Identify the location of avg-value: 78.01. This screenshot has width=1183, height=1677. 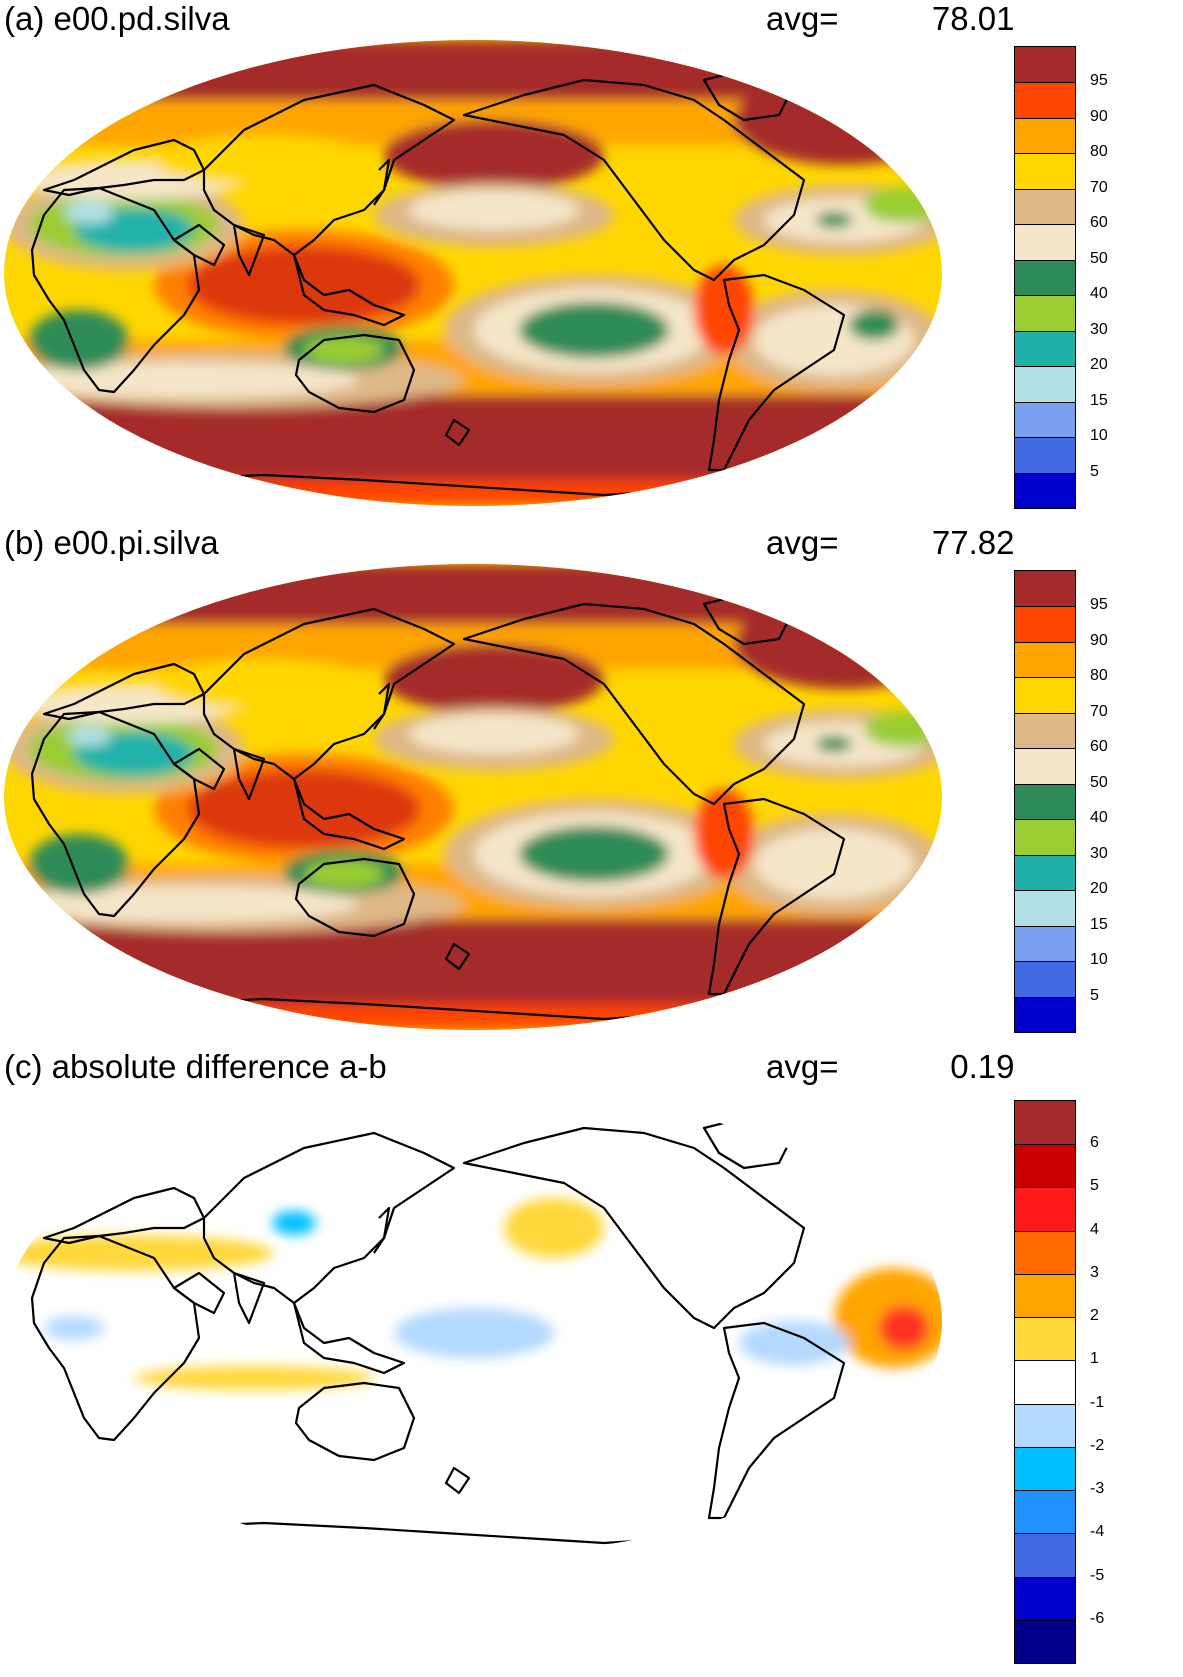
(973, 18).